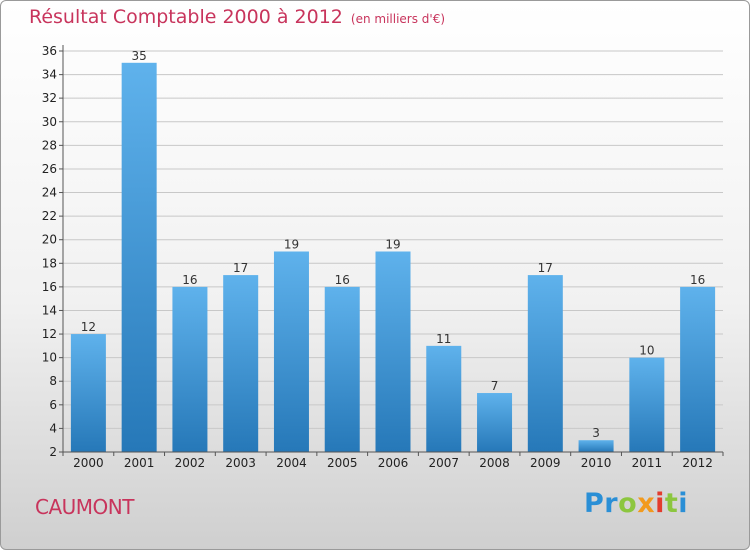 This screenshot has width=750, height=550. What do you see at coordinates (291, 245) in the screenshot?
I see `data-label-2004: 19` at bounding box center [291, 245].